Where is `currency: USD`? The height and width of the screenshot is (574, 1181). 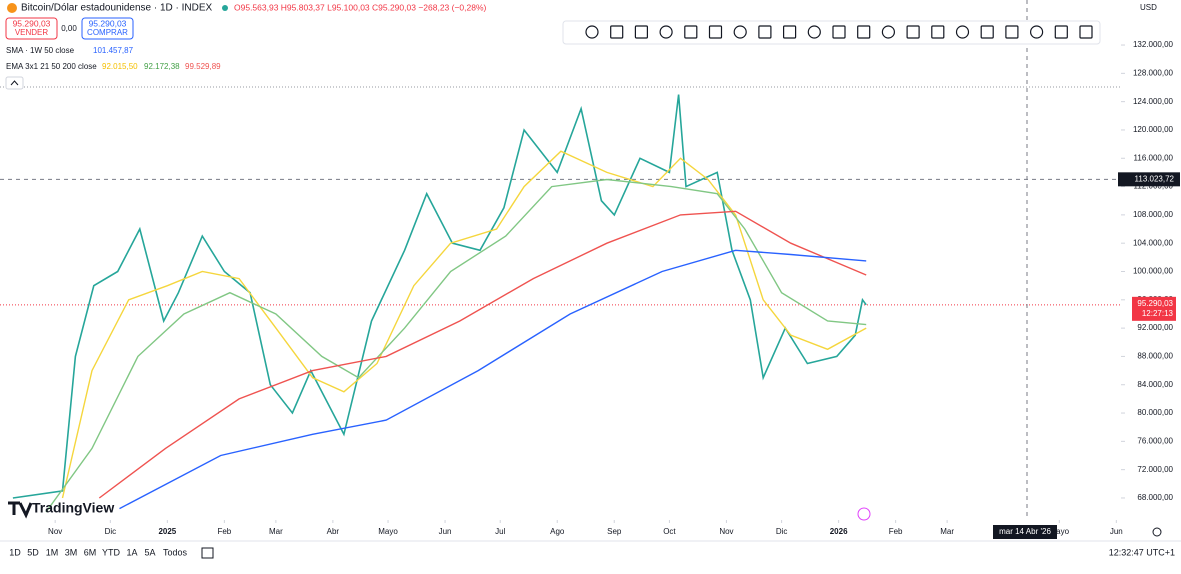
currency: USD is located at coordinates (1148, 7).